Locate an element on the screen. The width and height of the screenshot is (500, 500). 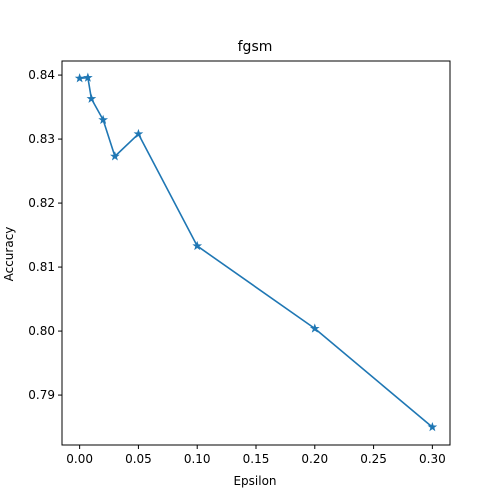
x-axis: 0.00 0.05 0.10 0.15 0.20 0.25 0.30 is located at coordinates (256, 455).